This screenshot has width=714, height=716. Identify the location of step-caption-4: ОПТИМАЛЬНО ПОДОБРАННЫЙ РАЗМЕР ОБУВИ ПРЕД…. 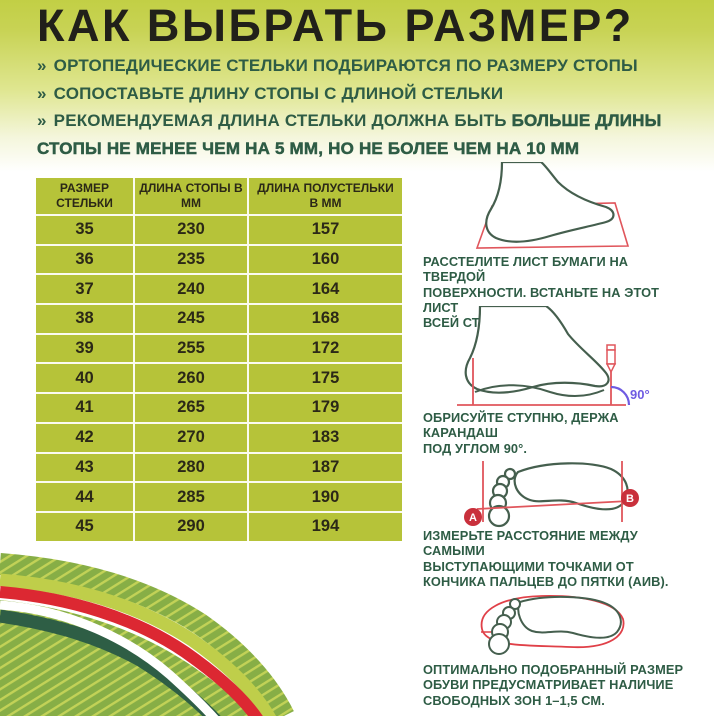
(553, 685).